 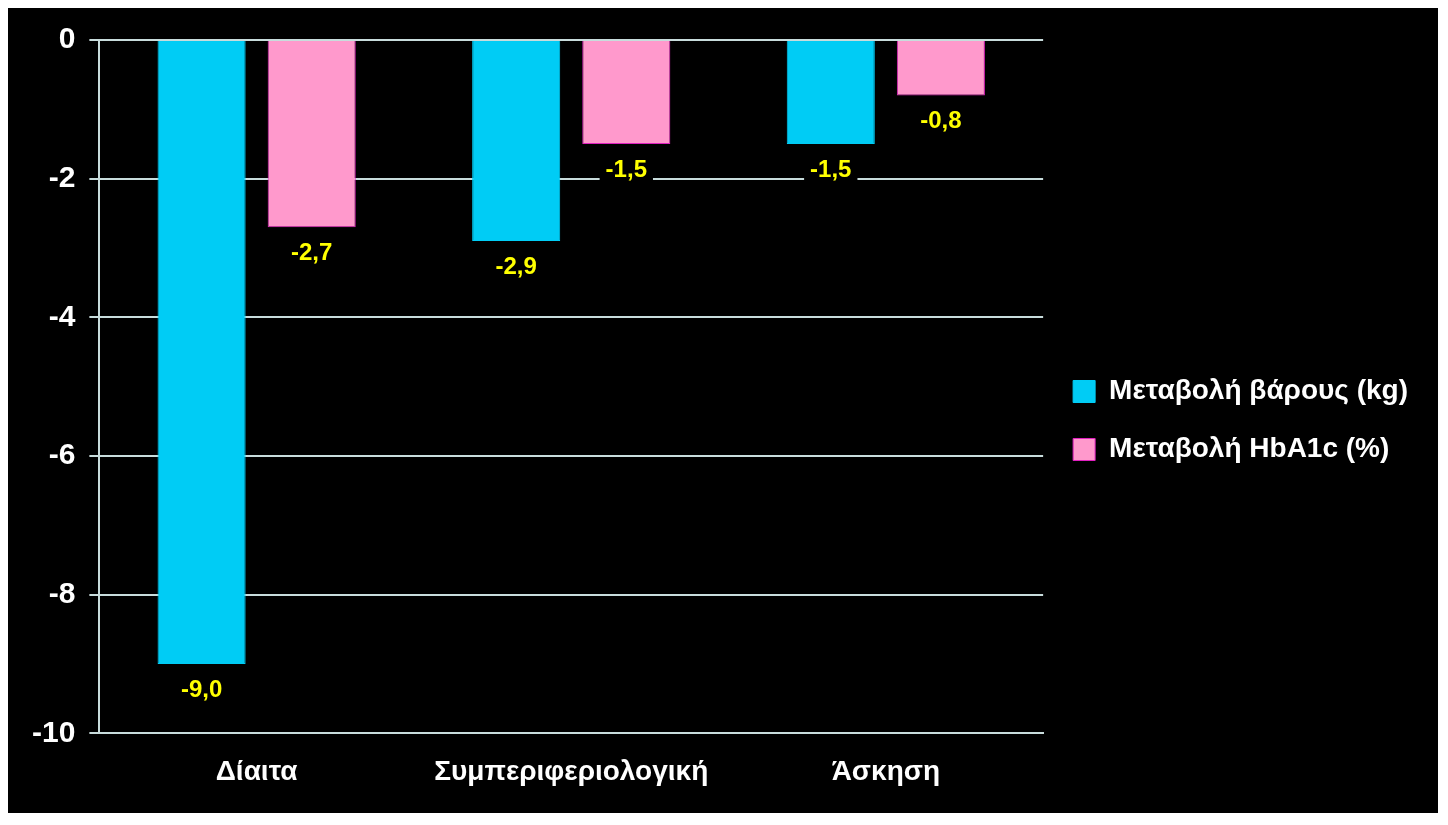 What do you see at coordinates (571, 770) in the screenshot?
I see `x-tick-label: Συμπεριφεριολογική` at bounding box center [571, 770].